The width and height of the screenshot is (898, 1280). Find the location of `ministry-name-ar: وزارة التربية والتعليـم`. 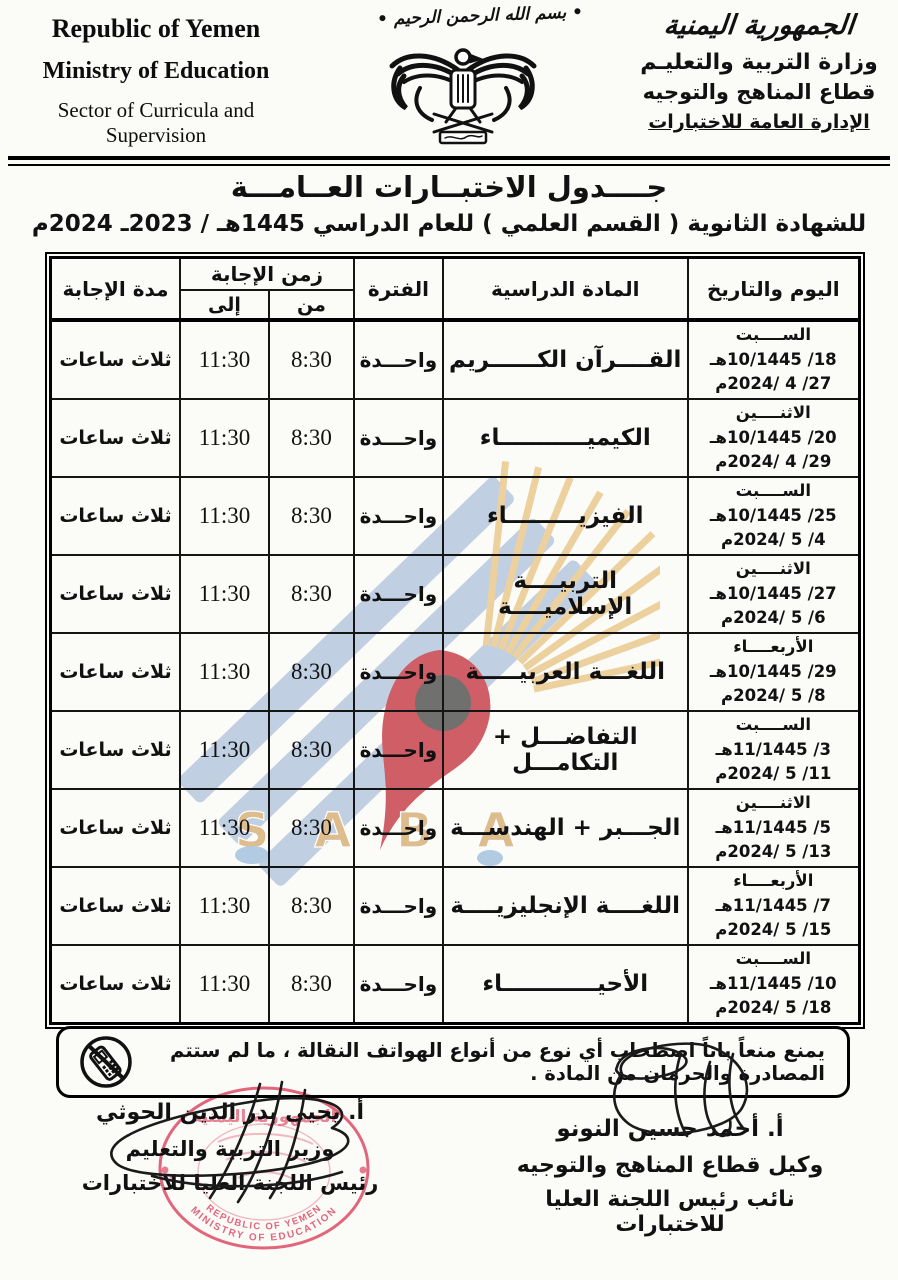

ministry-name-ar: وزارة التربية والتعليـم is located at coordinates (759, 62).